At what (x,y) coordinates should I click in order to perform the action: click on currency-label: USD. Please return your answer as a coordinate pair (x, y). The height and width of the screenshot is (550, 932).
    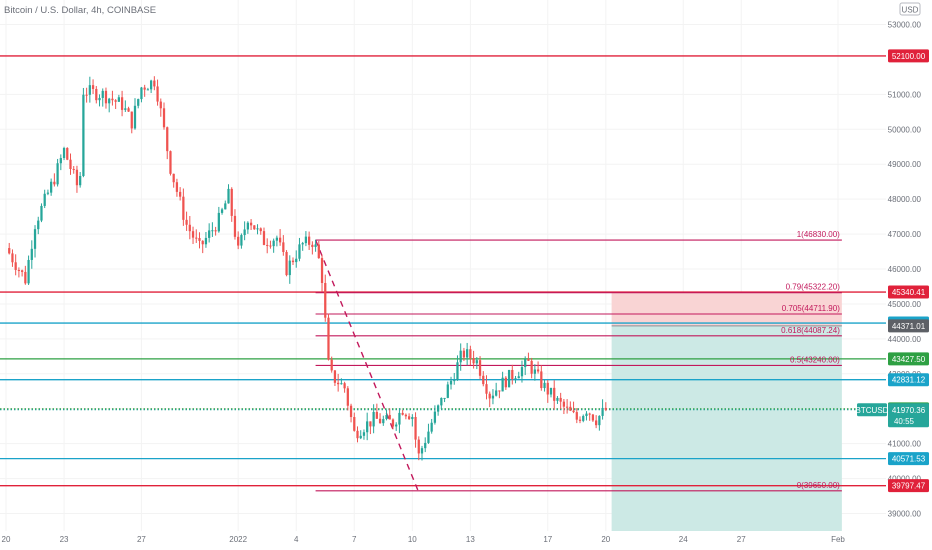
    Looking at the image, I should click on (910, 10).